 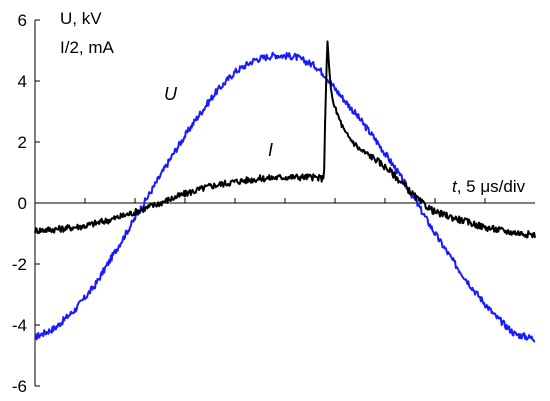 I want to click on y-tick-label: -6, so click(x=19, y=386).